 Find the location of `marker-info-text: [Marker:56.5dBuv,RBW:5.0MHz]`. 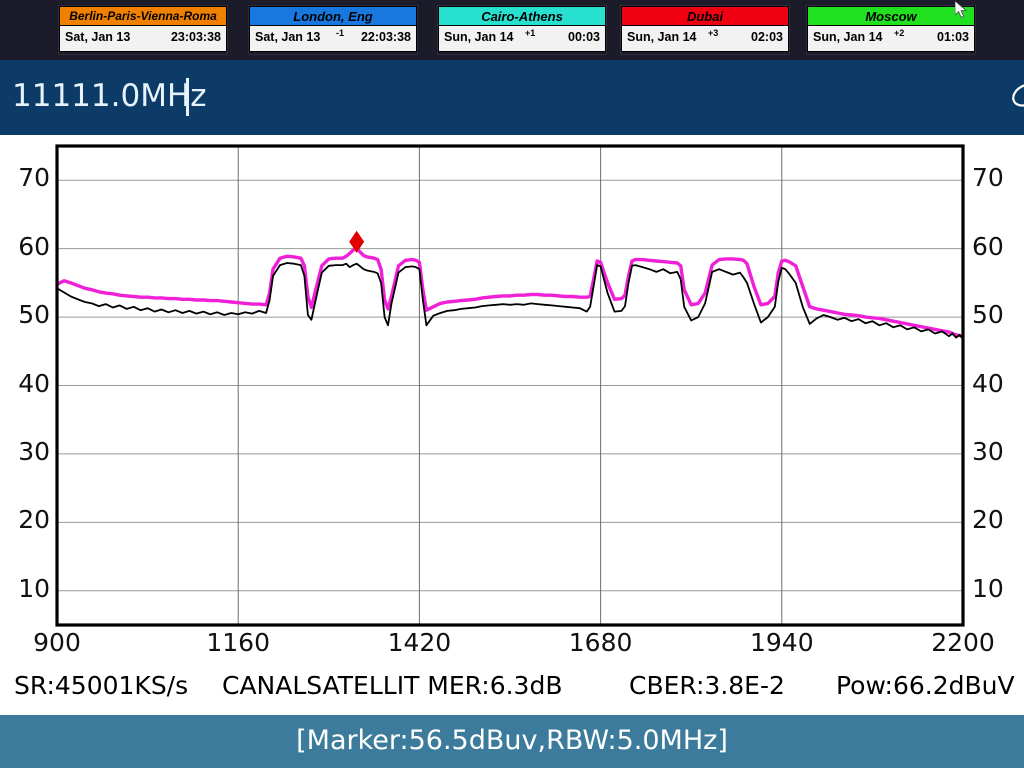

marker-info-text: [Marker:56.5dBuv,RBW:5.0MHz] is located at coordinates (512, 740).